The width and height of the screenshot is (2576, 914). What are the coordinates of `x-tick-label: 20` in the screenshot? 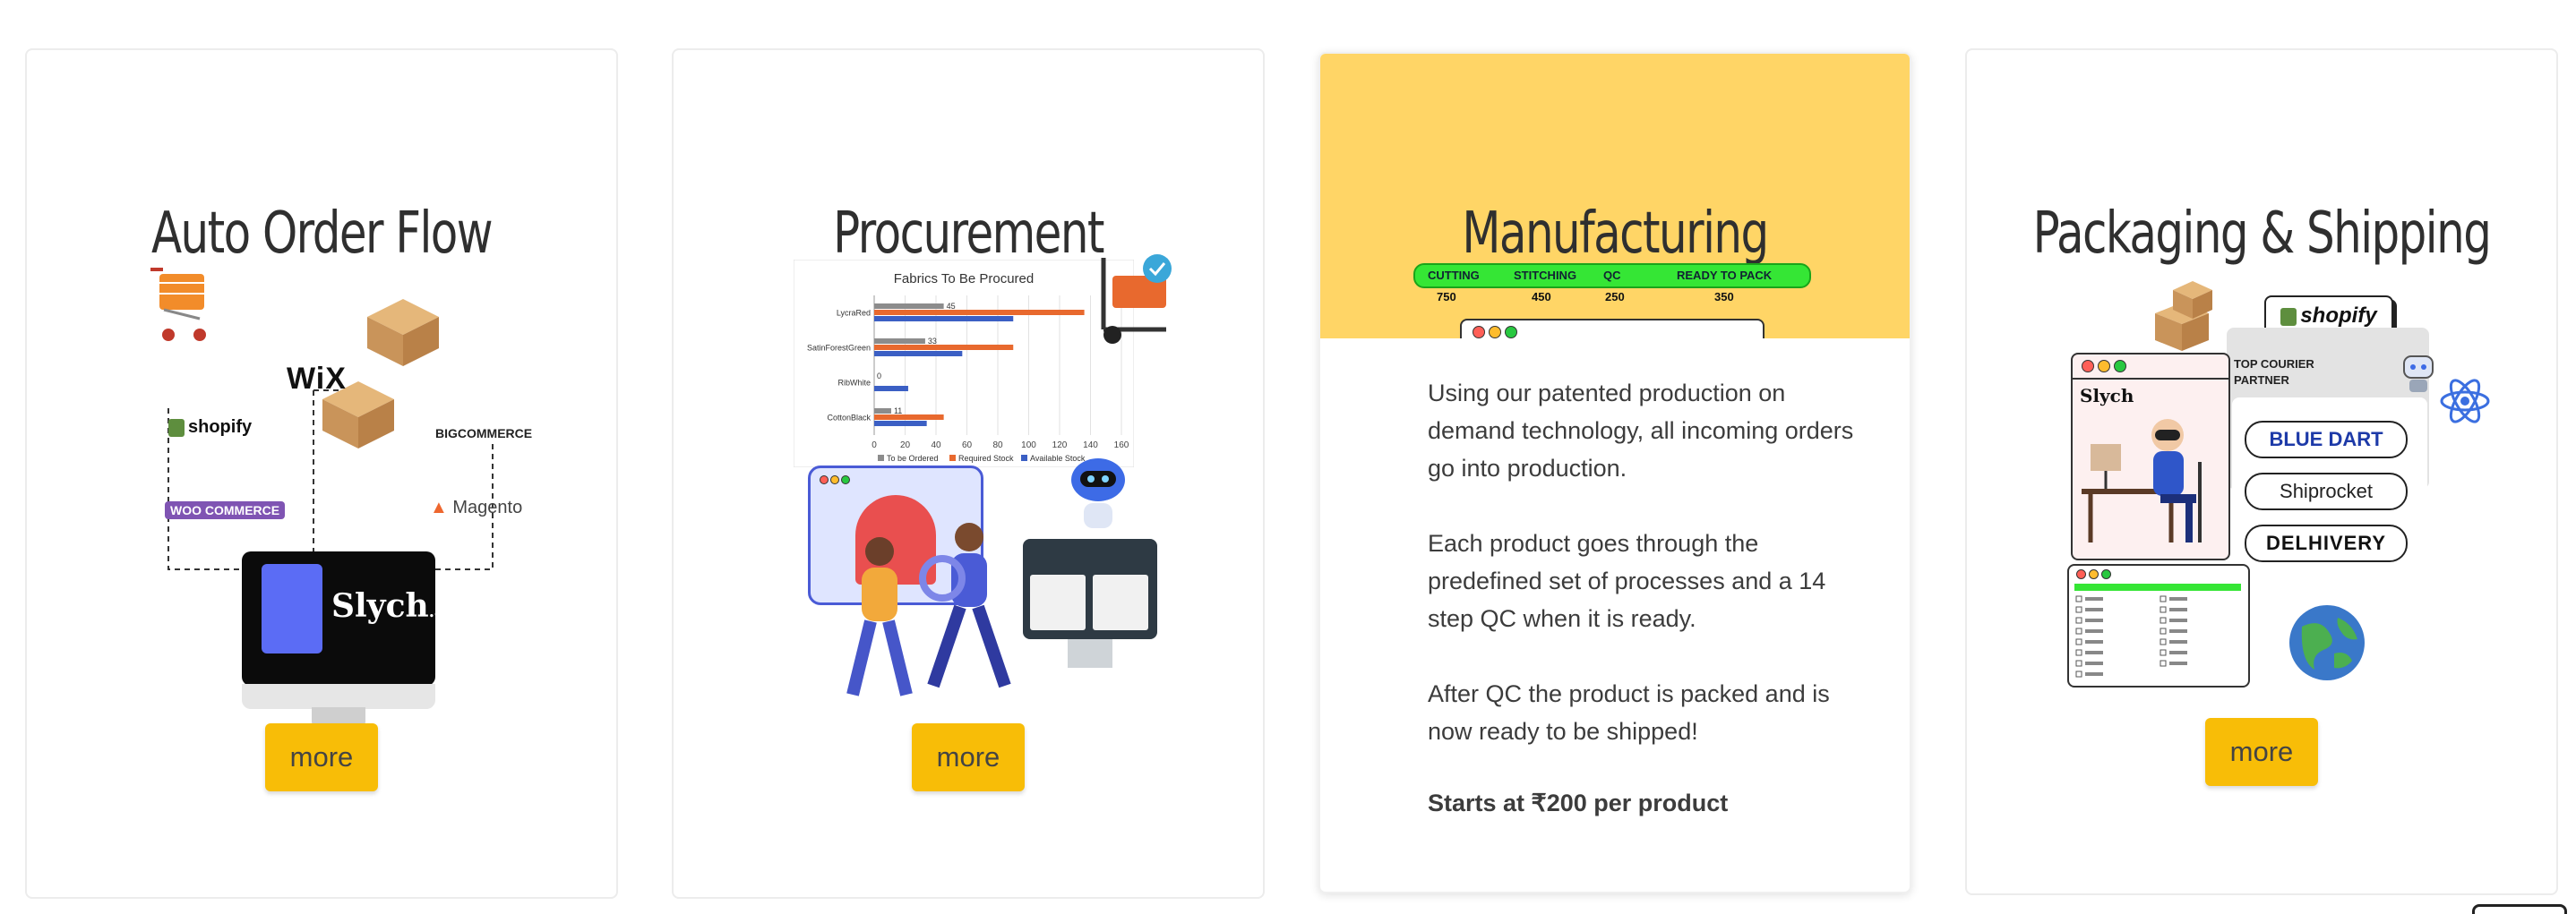 It's located at (905, 445).